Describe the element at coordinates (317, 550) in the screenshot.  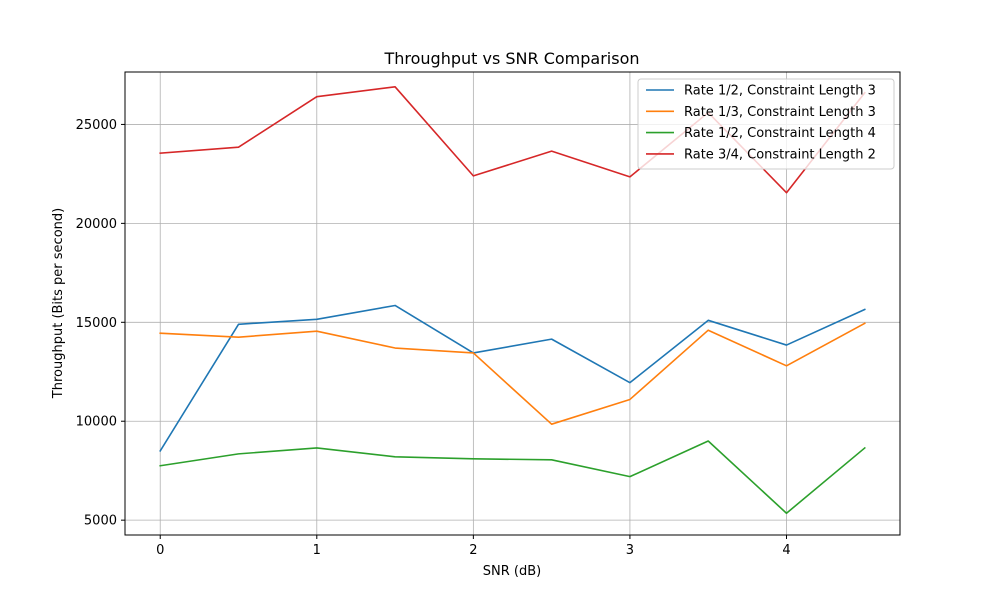
I see `x-tick-label: 1` at that location.